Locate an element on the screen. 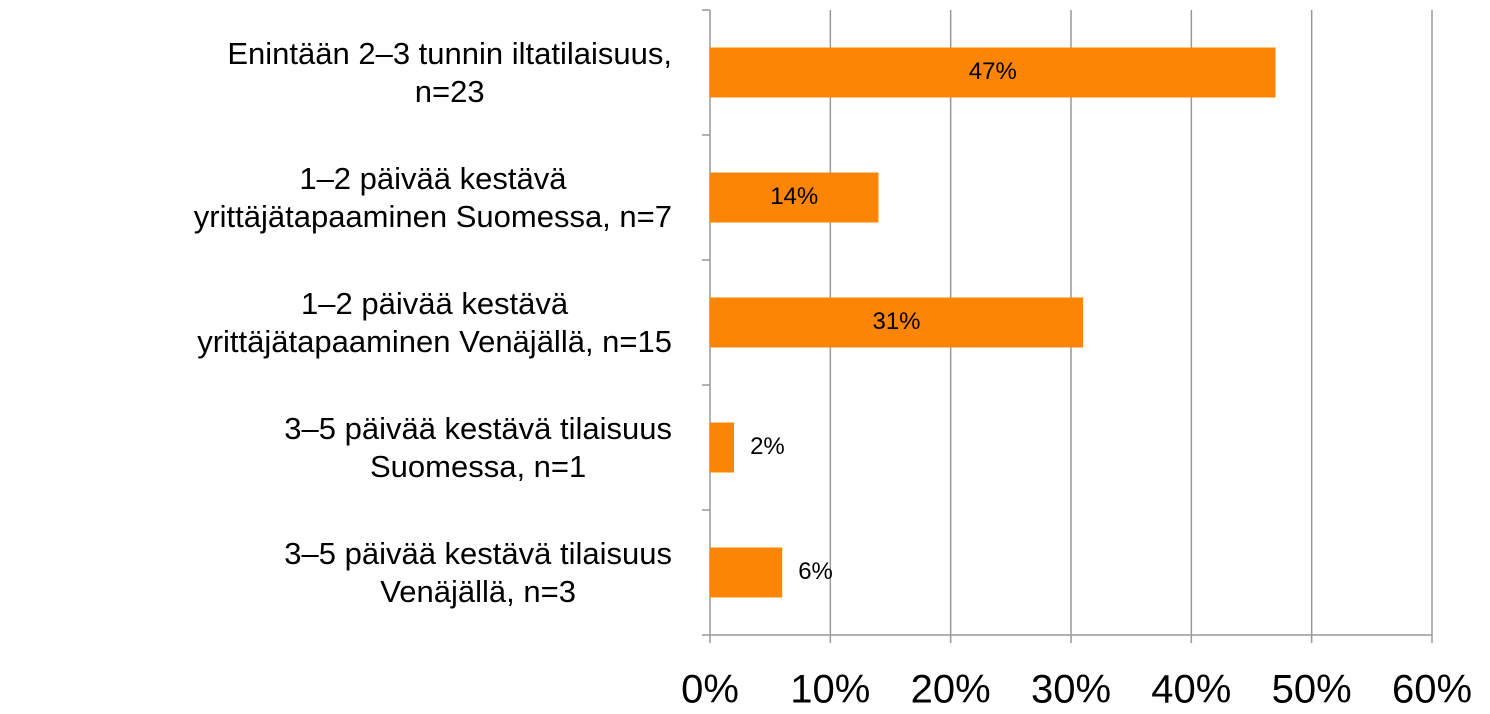  x-tick-label: 10% is located at coordinates (830, 690).